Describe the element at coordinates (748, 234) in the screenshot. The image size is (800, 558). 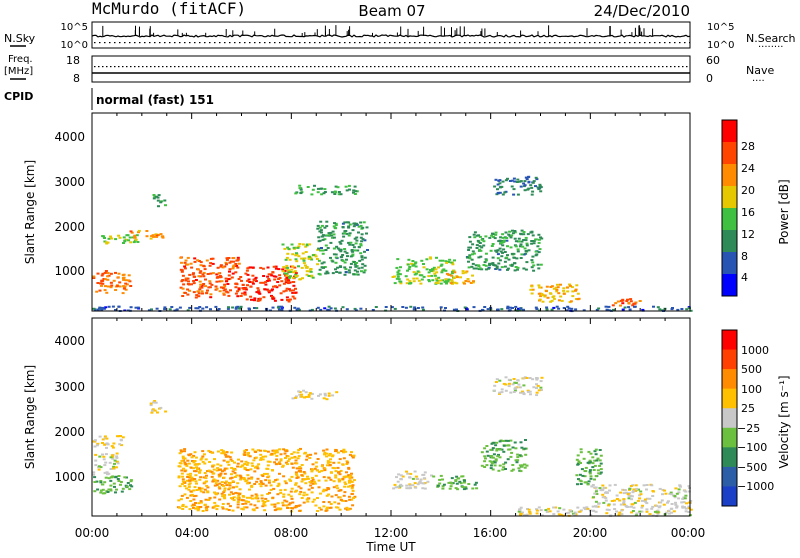
I see `power-cbar-tick-12: 12` at that location.